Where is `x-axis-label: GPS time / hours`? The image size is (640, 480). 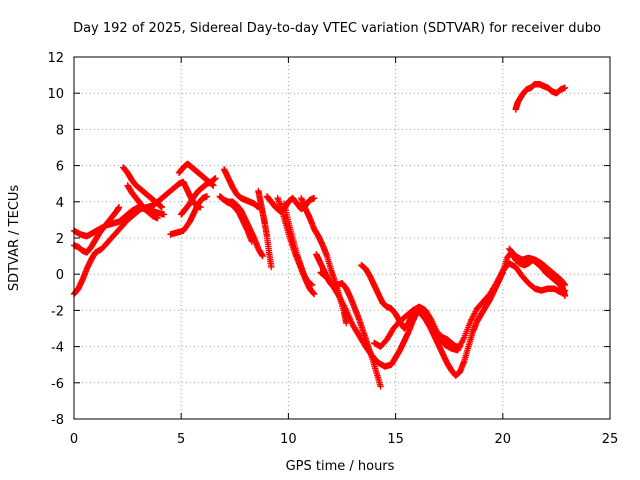 x-axis-label: GPS time / hours is located at coordinates (340, 466).